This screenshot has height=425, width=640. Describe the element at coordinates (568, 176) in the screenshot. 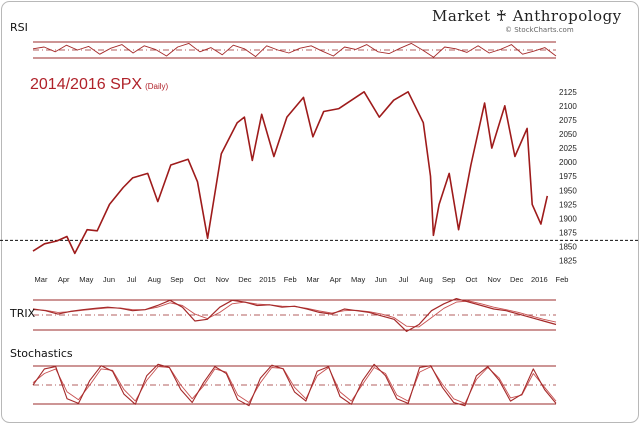

I see `y-tick-label: 1975` at that location.